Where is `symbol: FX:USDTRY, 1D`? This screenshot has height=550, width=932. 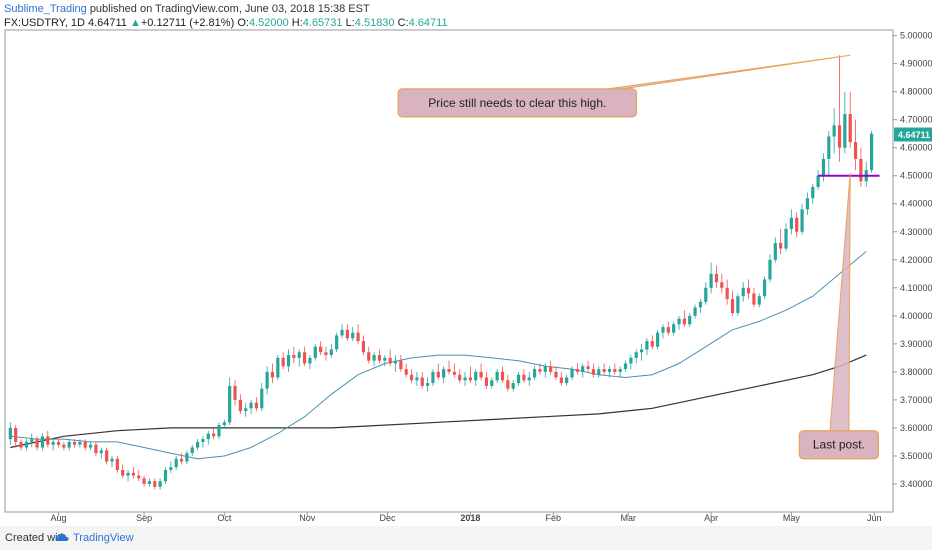
symbol: FX:USDTRY, 1D is located at coordinates (44, 23).